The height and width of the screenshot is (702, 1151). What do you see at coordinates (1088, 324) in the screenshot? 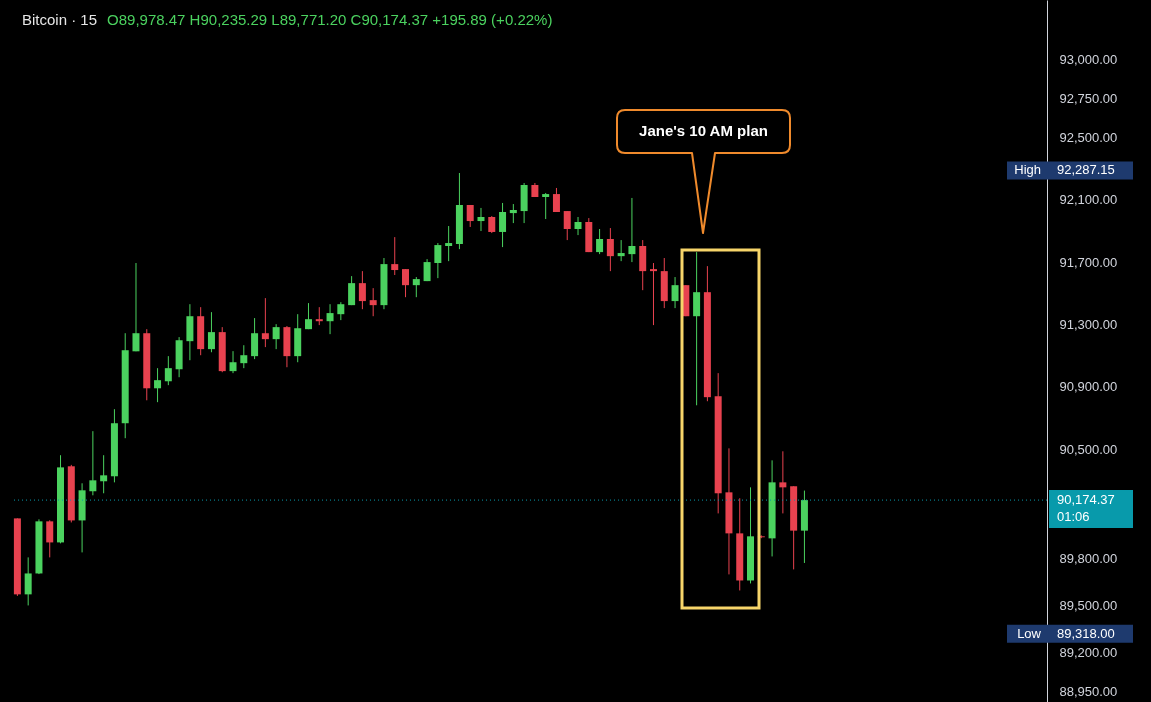
I see `y-tick-label: 91,300.00` at bounding box center [1088, 324].